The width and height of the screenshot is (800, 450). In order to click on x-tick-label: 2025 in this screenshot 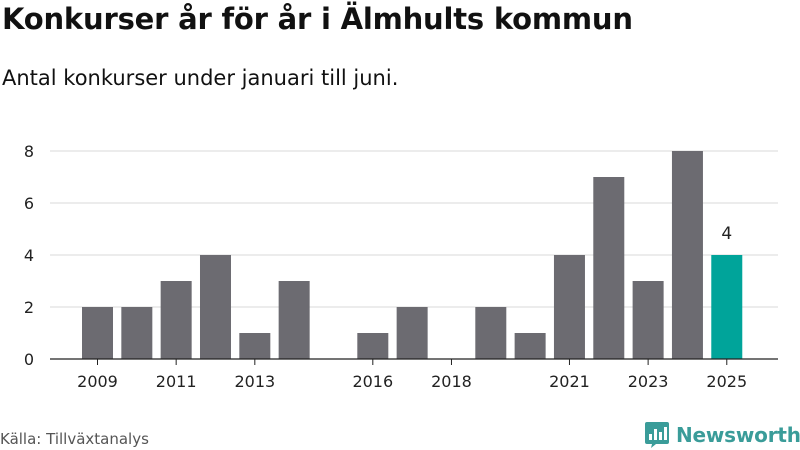, I will do `click(726, 381)`.